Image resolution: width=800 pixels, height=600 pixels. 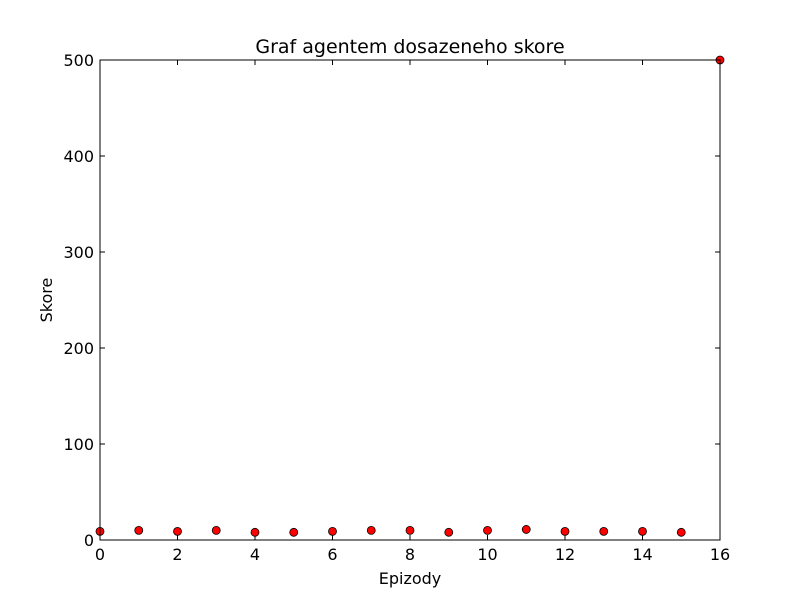 I want to click on x-tick-label: 0, so click(x=100, y=554).